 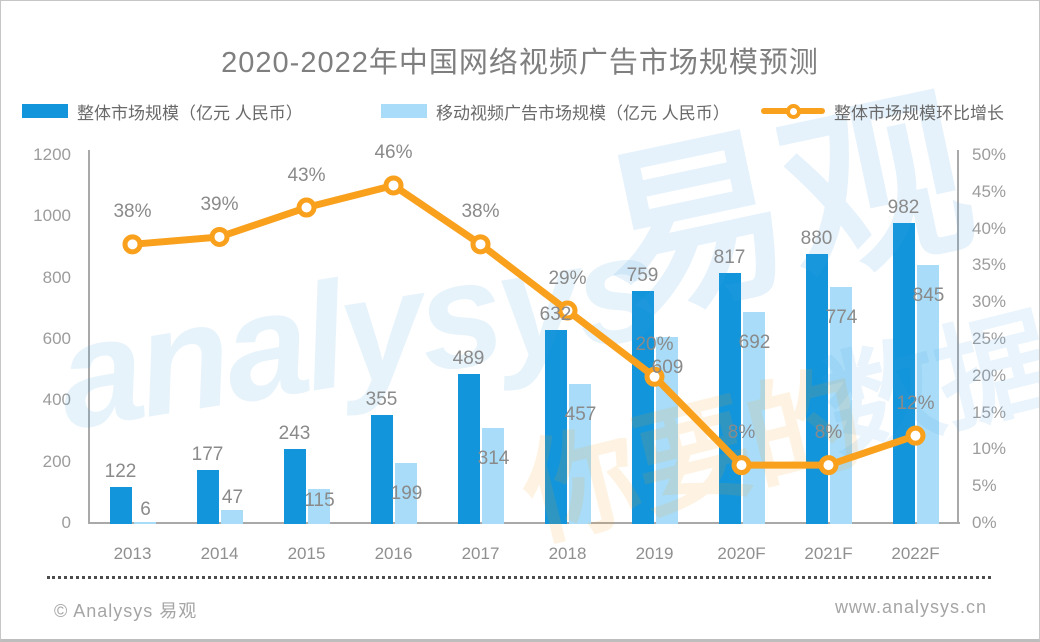 What do you see at coordinates (381, 400) in the screenshot?
I see `bar-value-label-total: 355` at bounding box center [381, 400].